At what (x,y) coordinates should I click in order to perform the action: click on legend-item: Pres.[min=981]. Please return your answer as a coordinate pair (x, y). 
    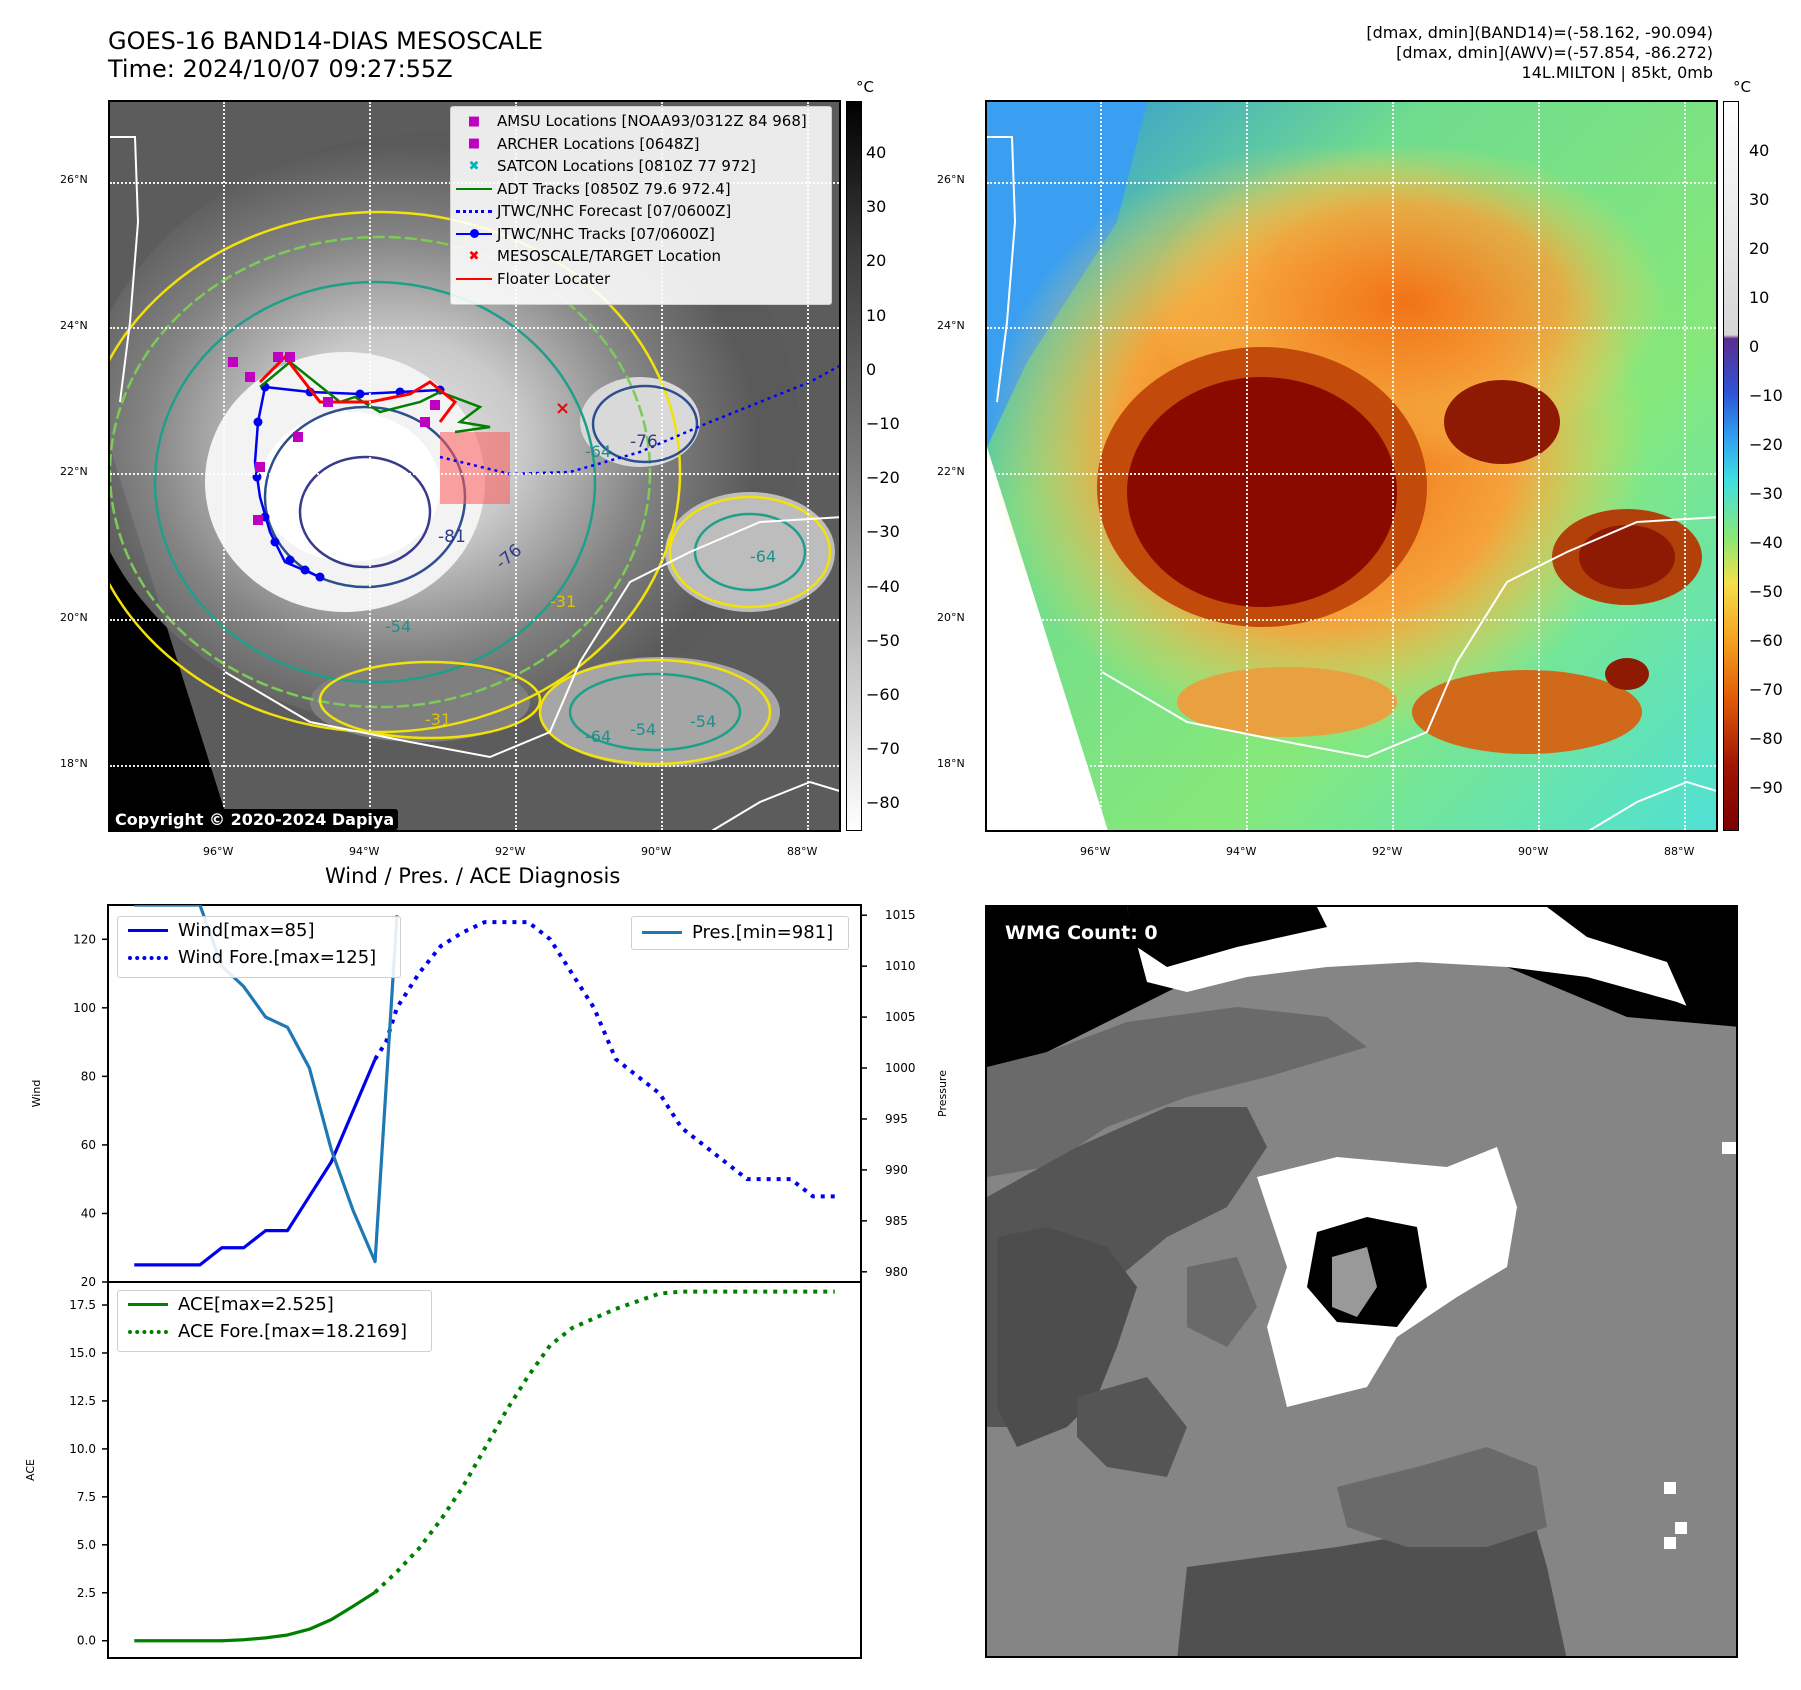
    Looking at the image, I should click on (740, 932).